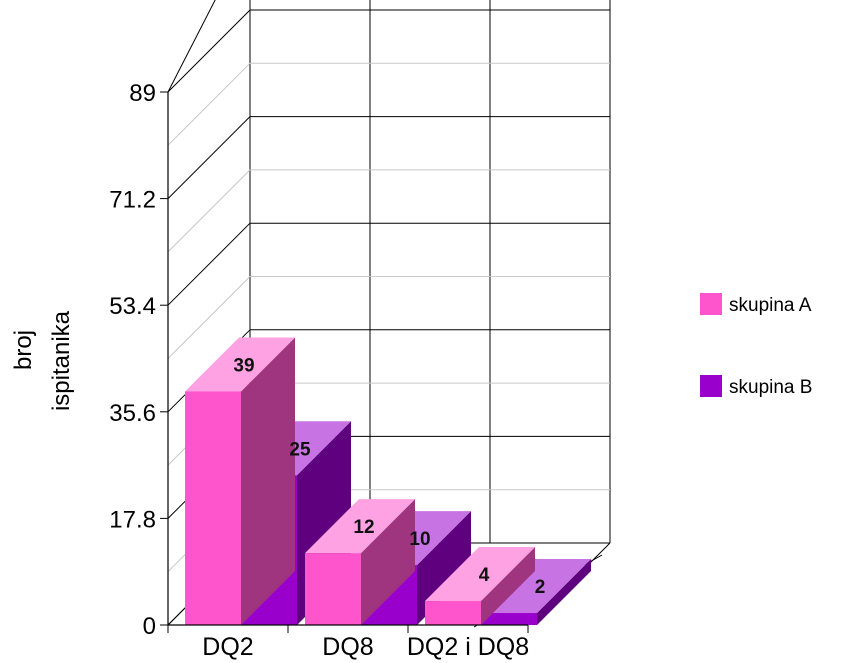 The height and width of the screenshot is (663, 845). Describe the element at coordinates (540, 587) in the screenshot. I see `data-label: 2` at that location.